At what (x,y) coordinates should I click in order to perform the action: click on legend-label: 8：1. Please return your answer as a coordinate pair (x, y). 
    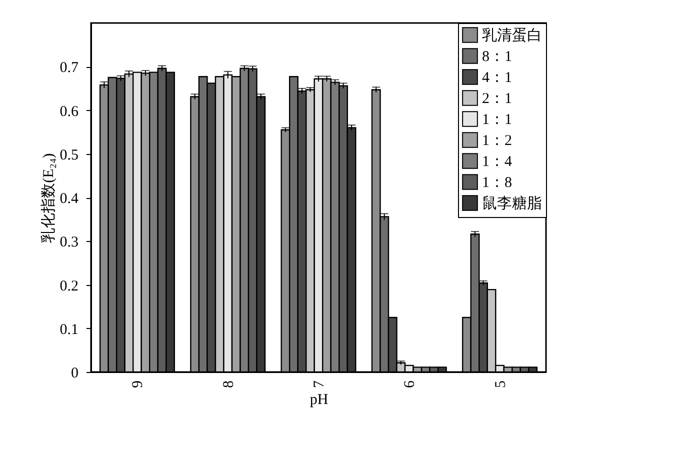
    Looking at the image, I should click on (497, 57).